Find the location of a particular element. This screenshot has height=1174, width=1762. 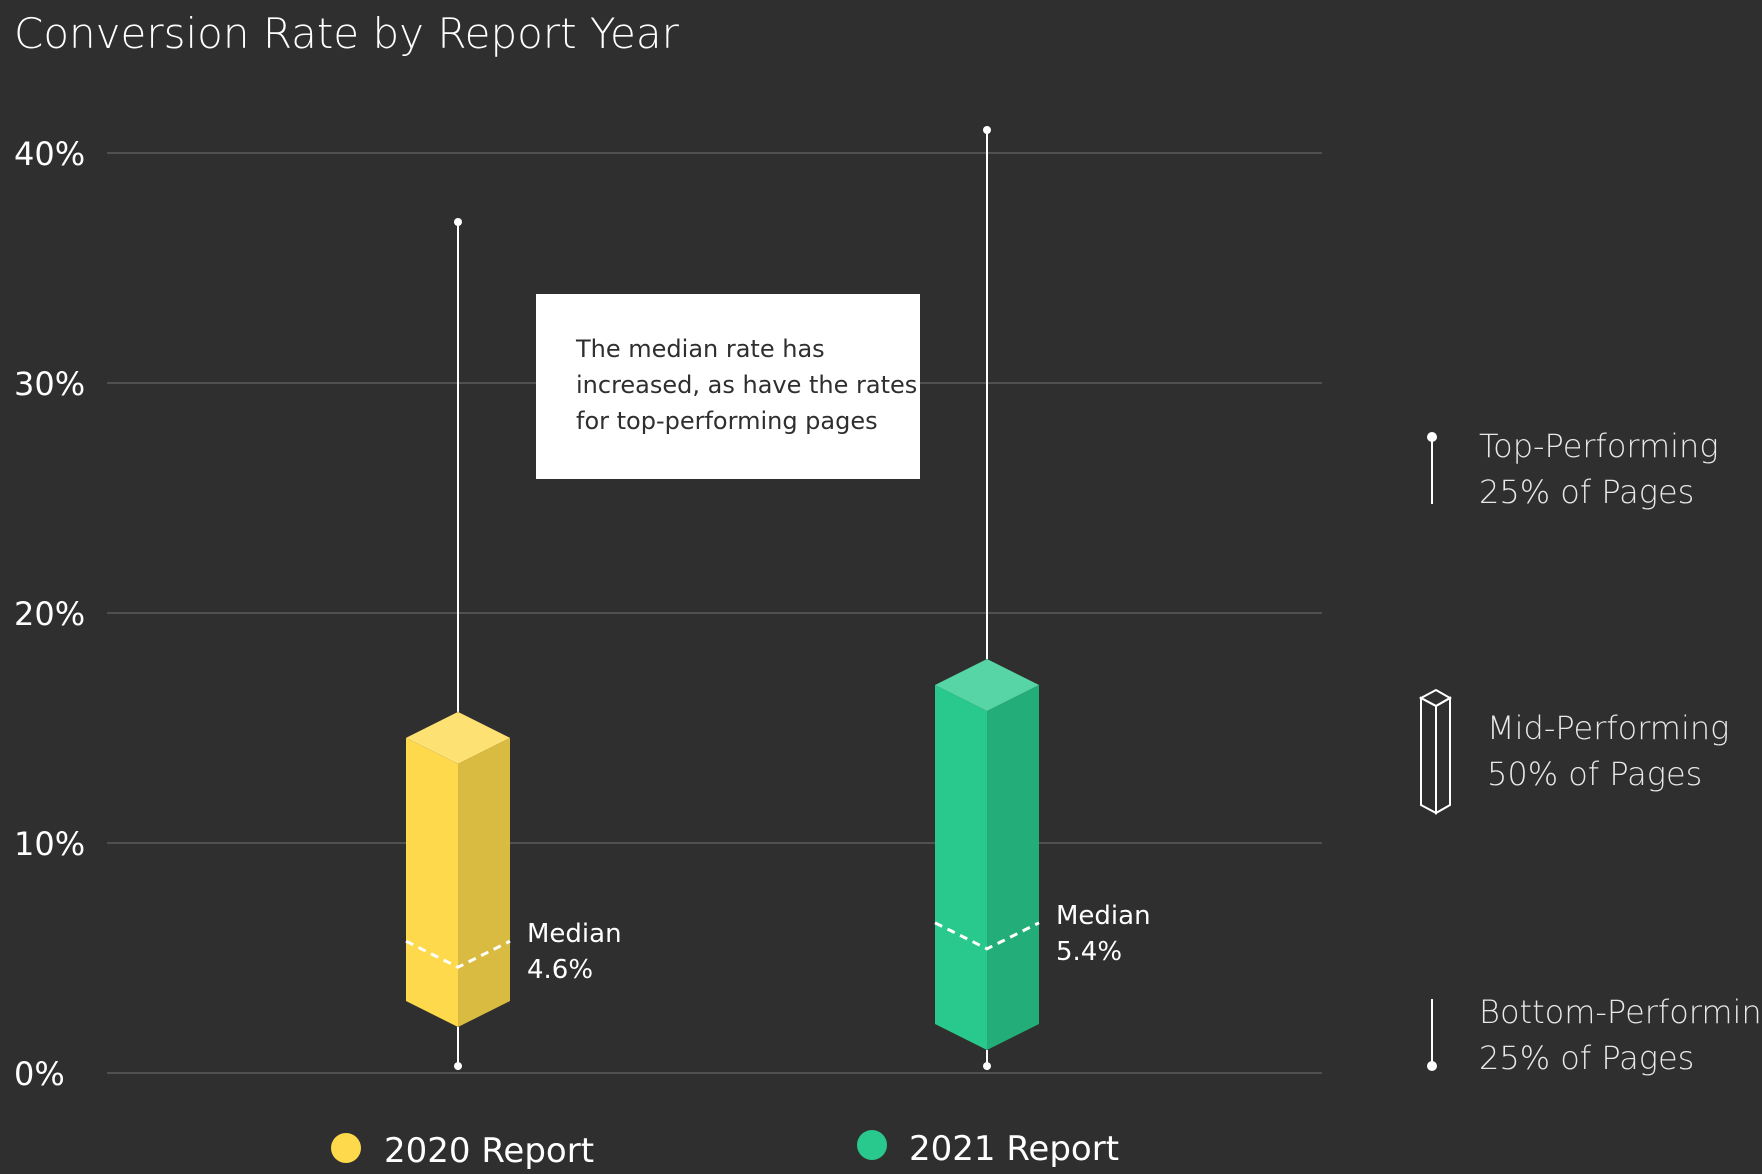

legend-item-2021: 2021 Report is located at coordinates (988, 1149).